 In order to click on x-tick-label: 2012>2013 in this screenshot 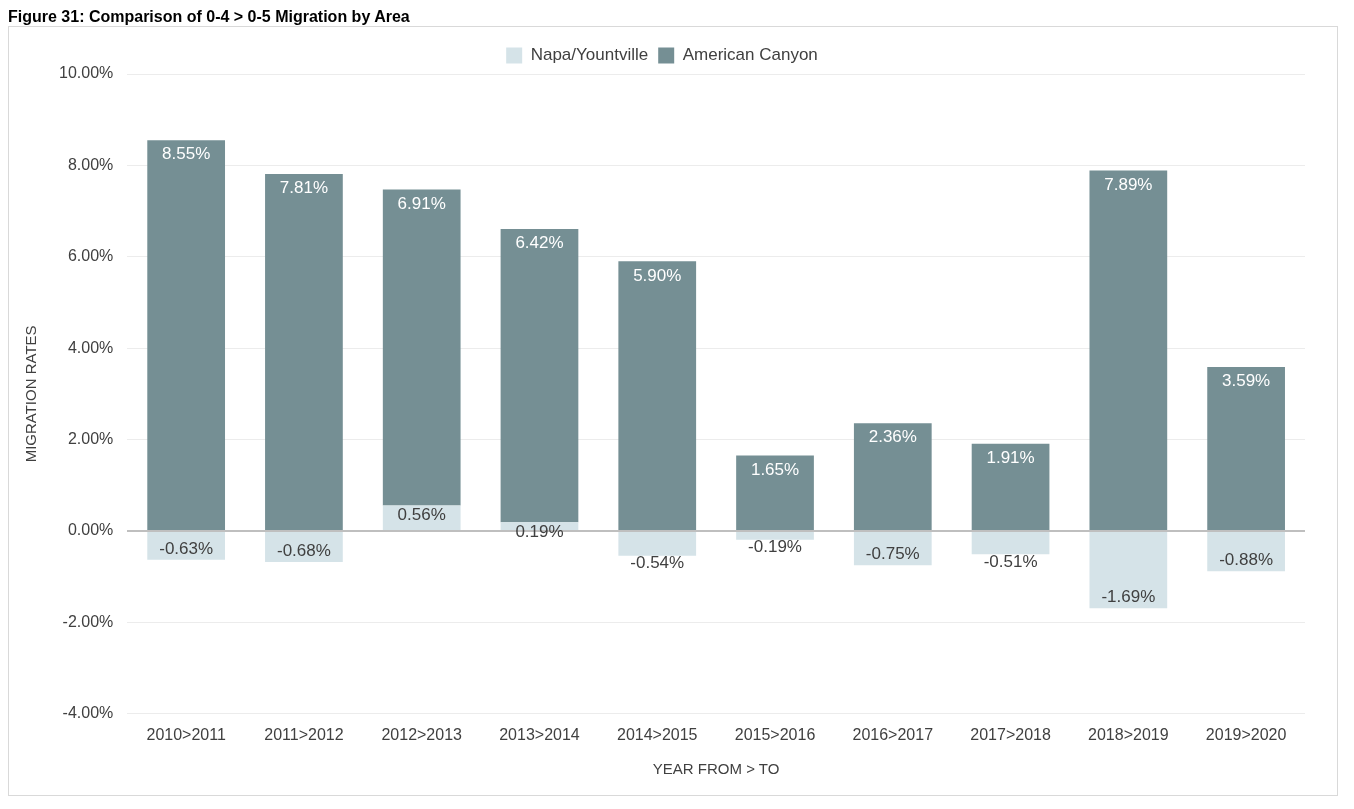, I will do `click(422, 734)`.